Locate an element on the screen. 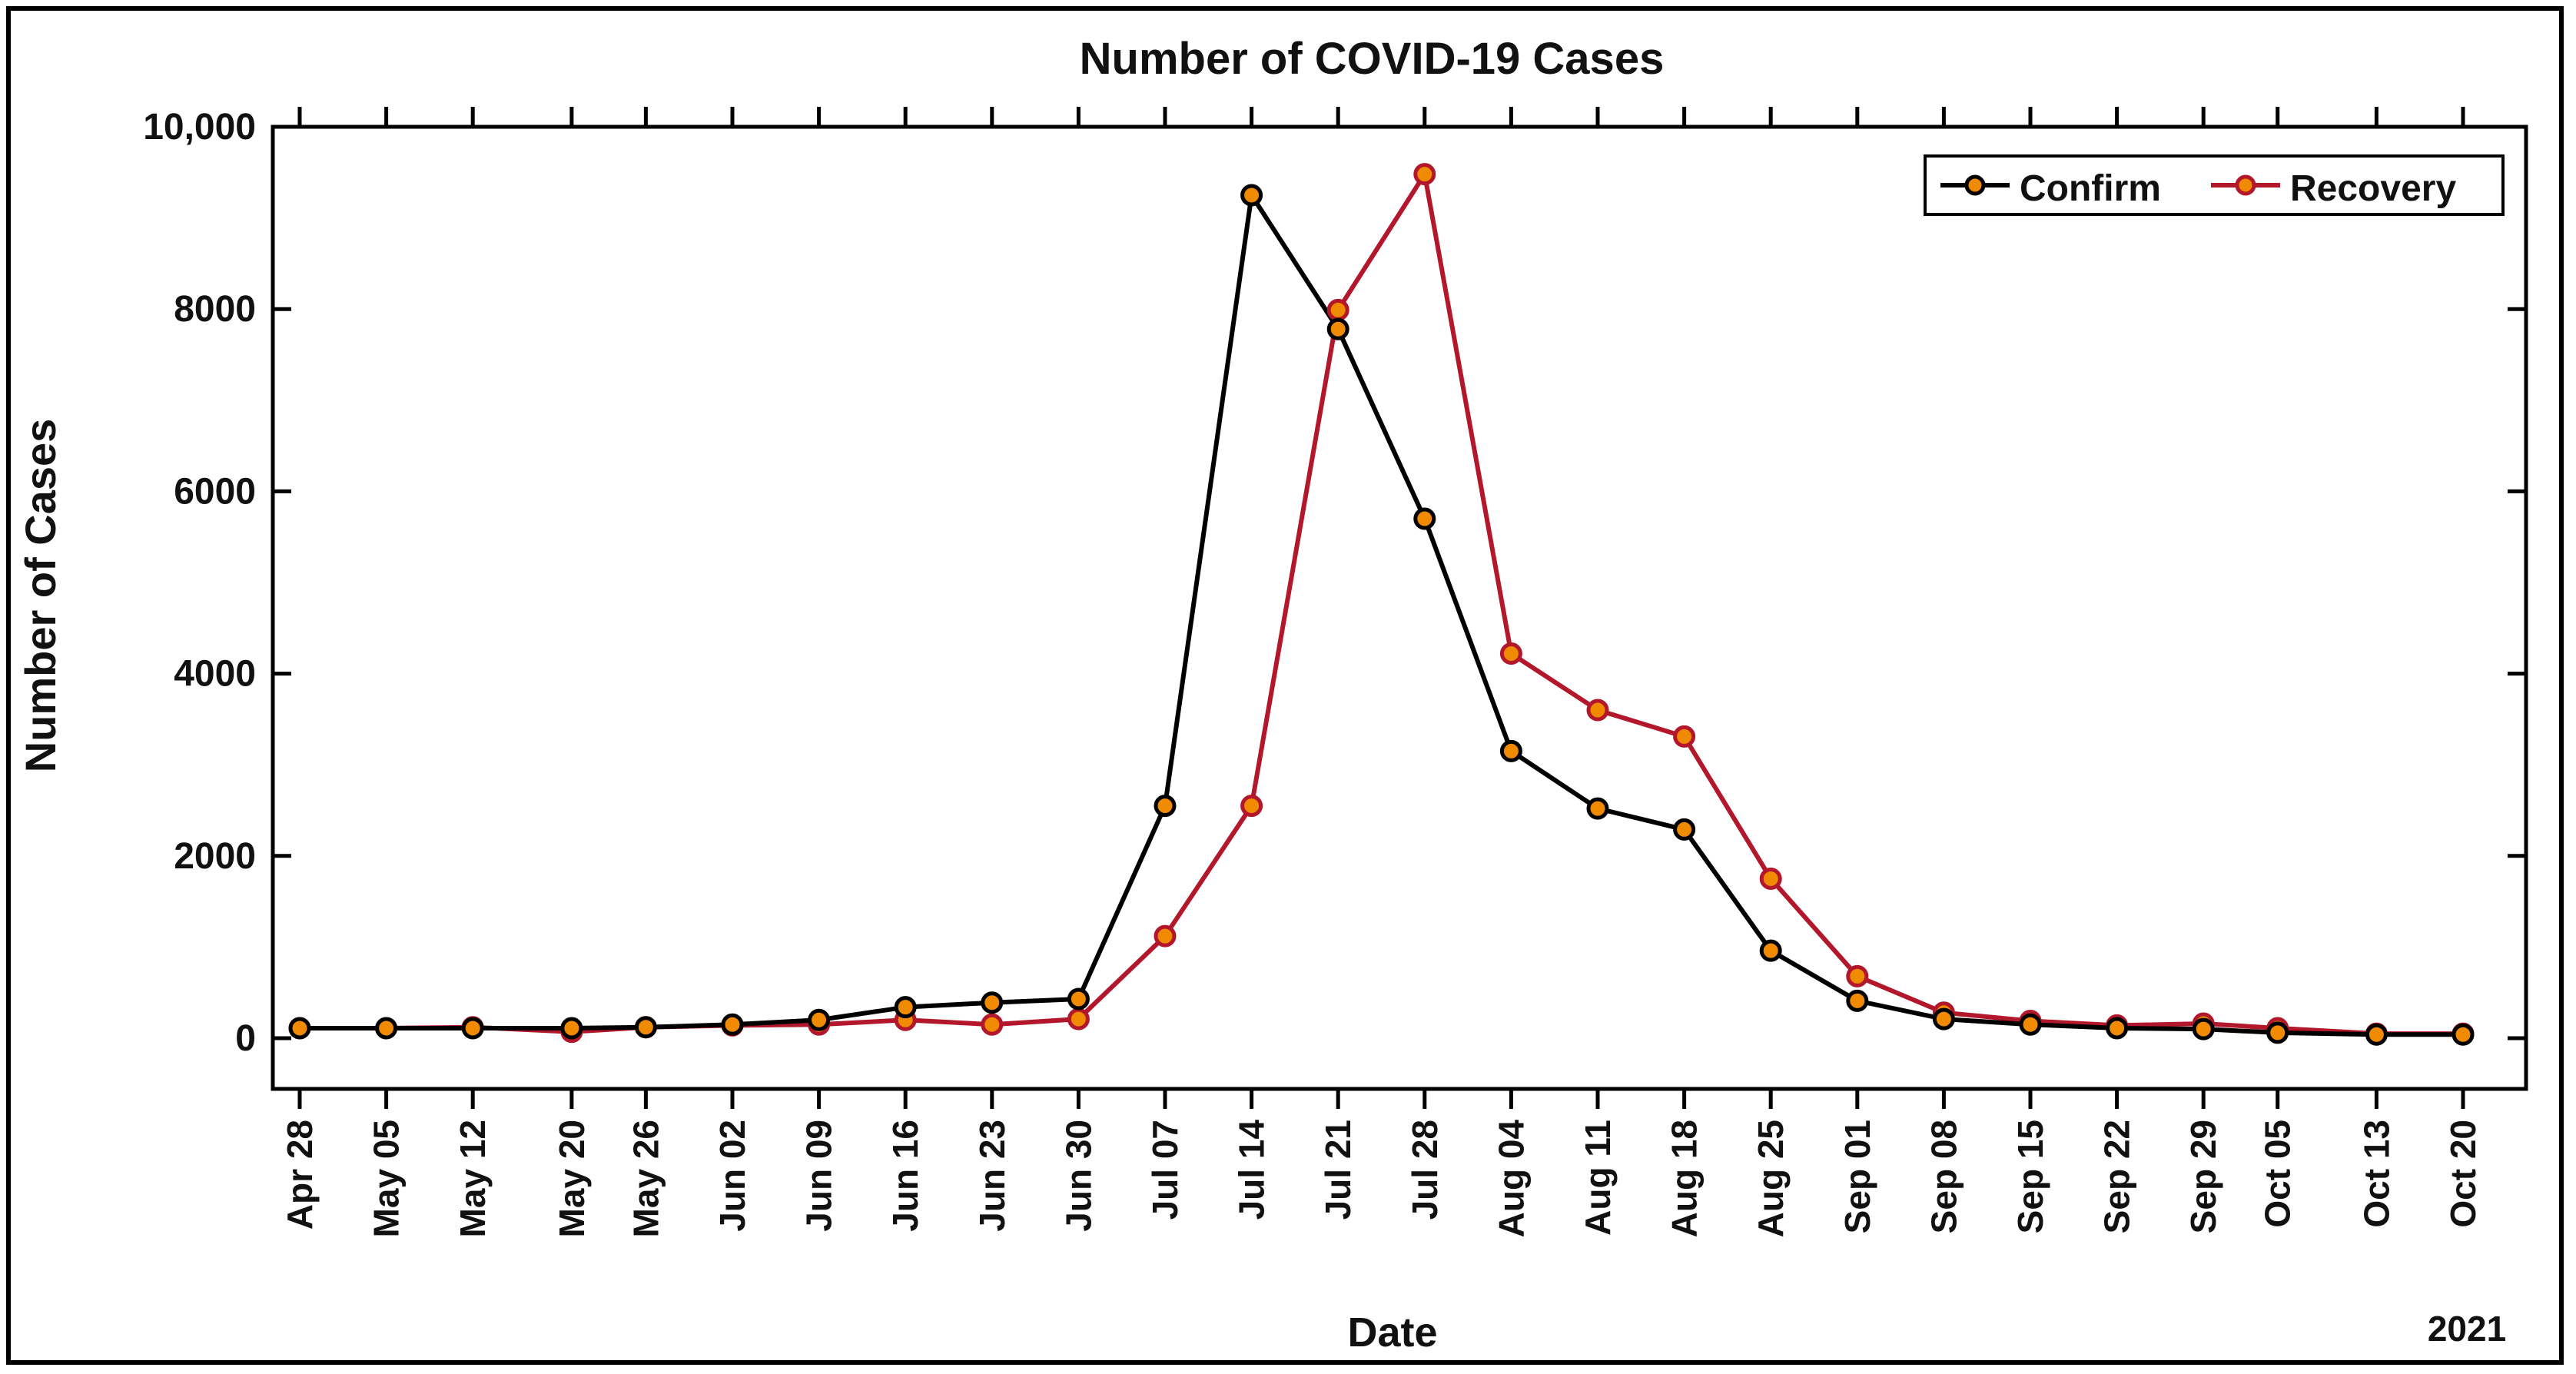  y-tick-label: 6000 is located at coordinates (215, 491).